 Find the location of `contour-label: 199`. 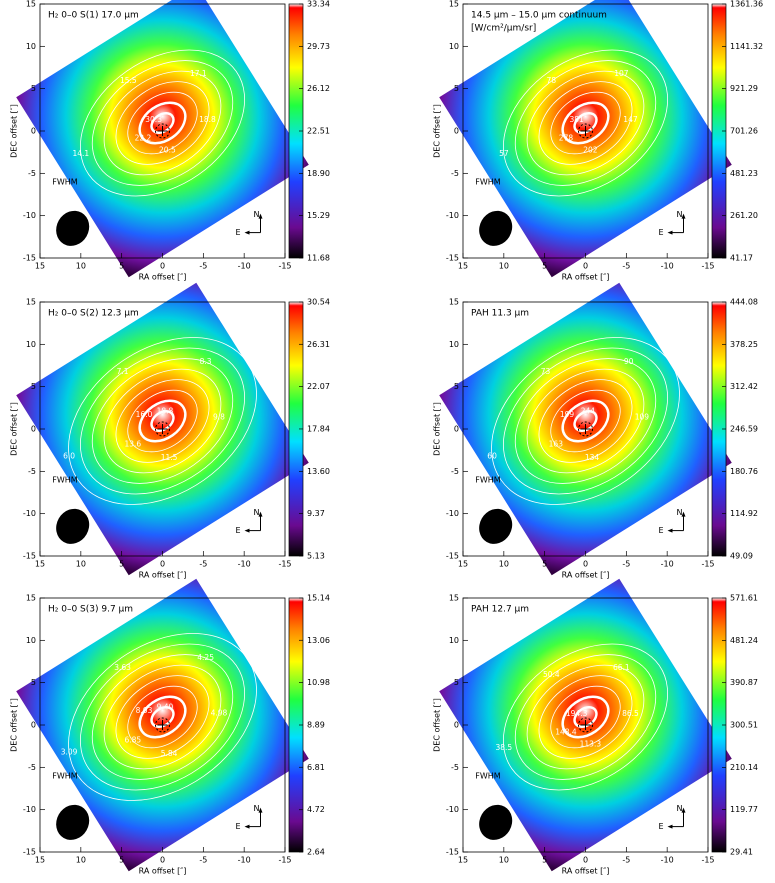

contour-label: 199 is located at coordinates (567, 414).